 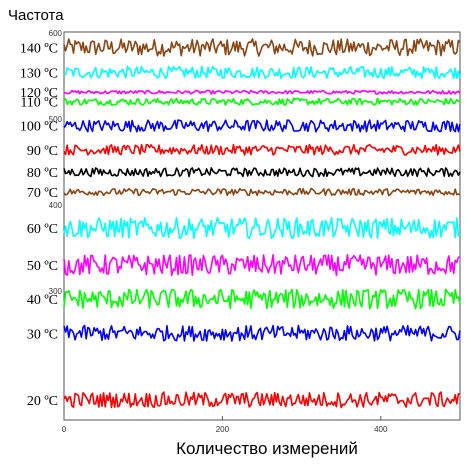 I want to click on series-line-120c, so click(x=262, y=92).